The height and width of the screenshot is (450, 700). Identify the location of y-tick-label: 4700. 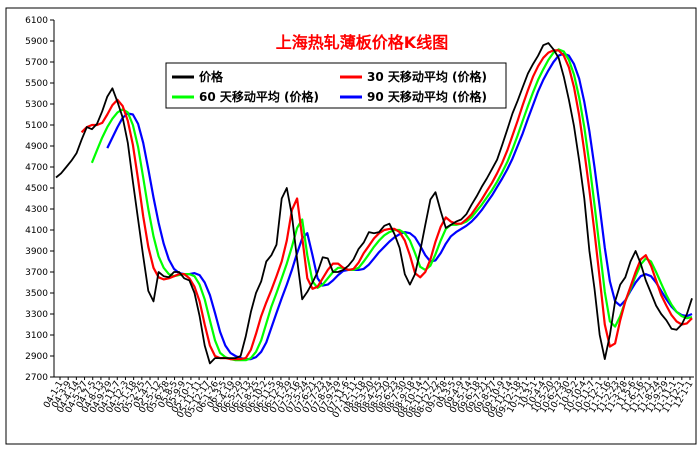
(36, 168).